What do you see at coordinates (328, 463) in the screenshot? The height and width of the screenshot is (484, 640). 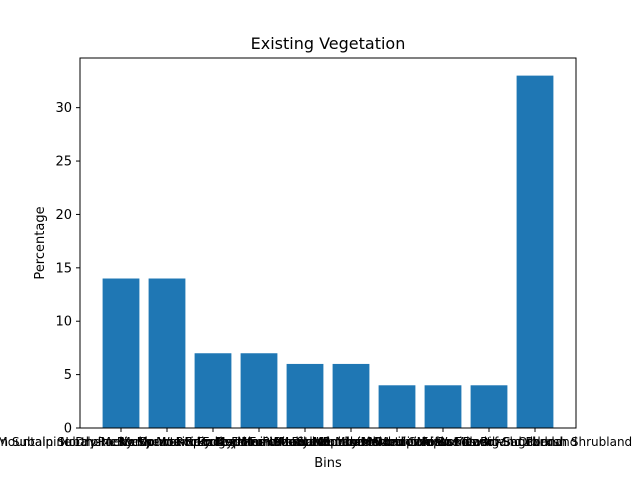 I see `x-axis-label: Bins` at bounding box center [328, 463].